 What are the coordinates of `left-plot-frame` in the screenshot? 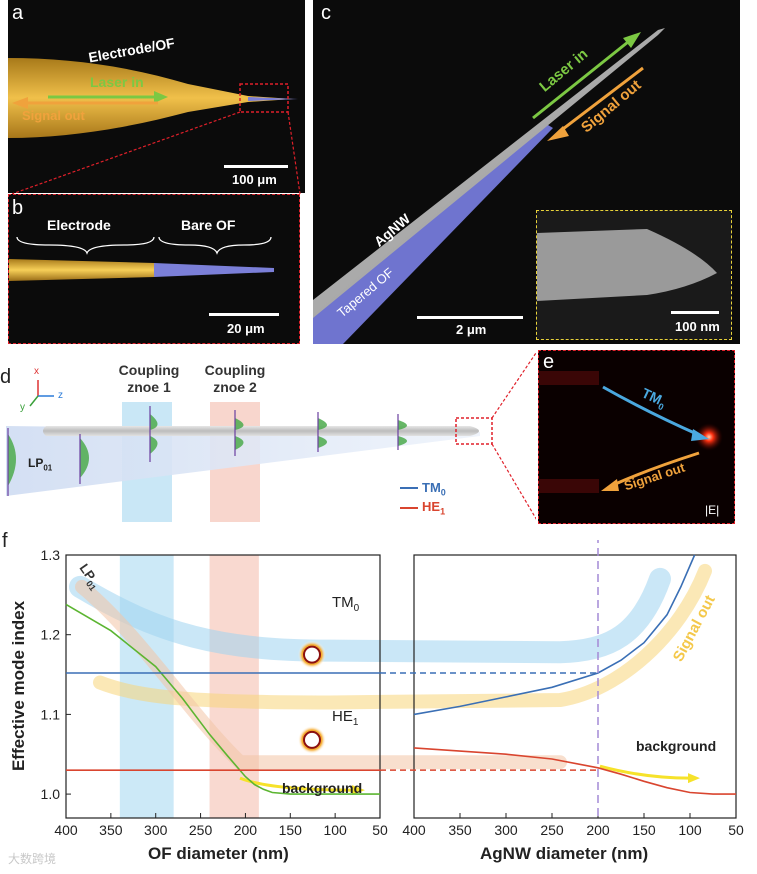 It's located at (223, 686).